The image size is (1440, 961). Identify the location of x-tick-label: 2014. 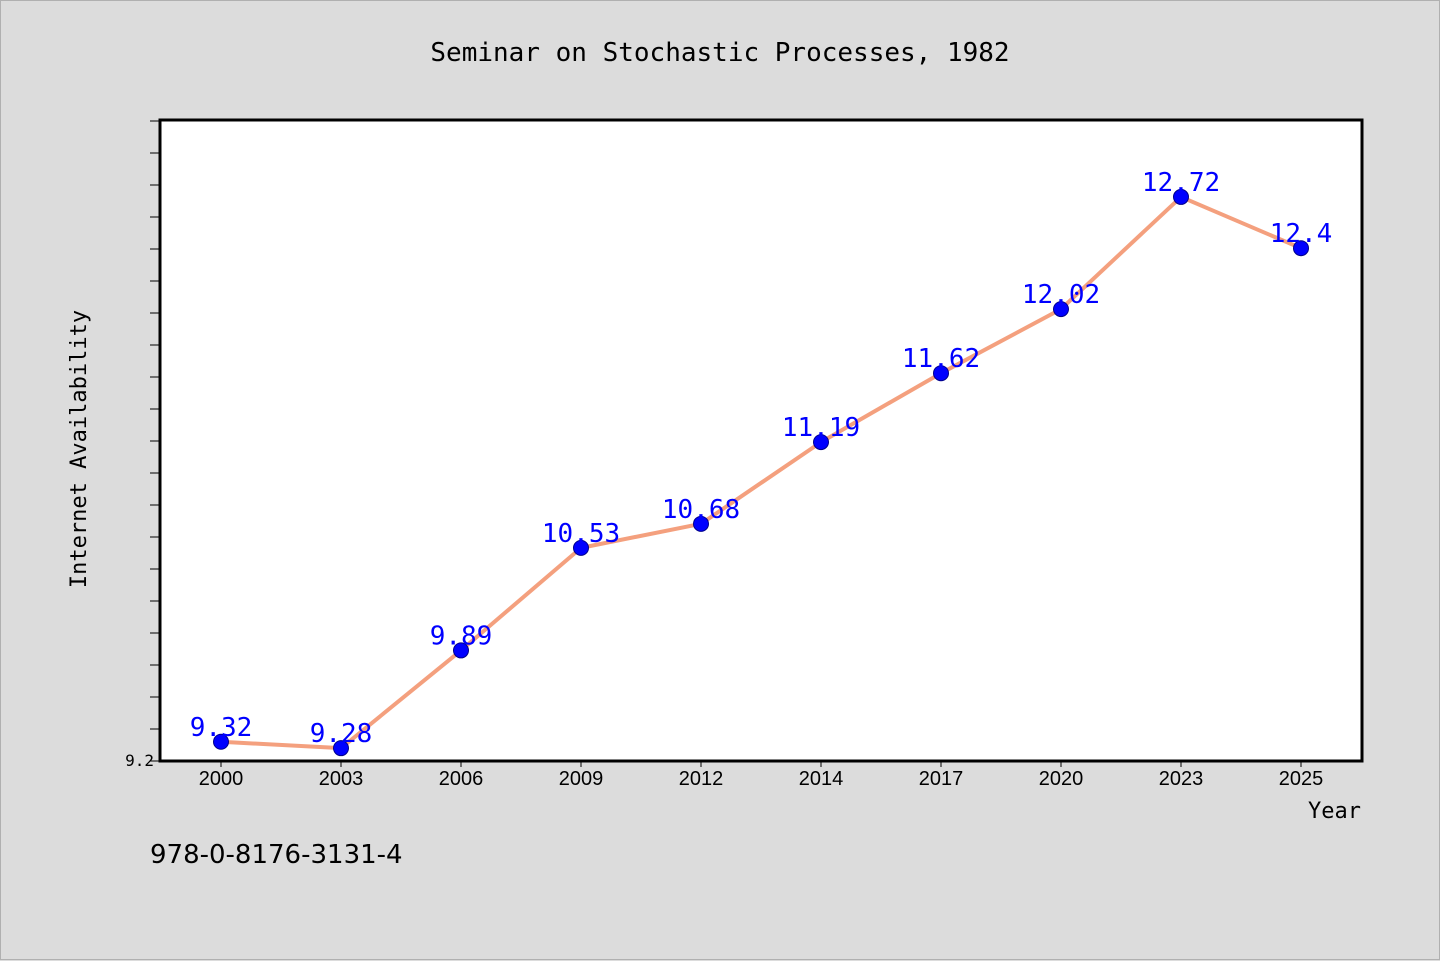
(821, 779).